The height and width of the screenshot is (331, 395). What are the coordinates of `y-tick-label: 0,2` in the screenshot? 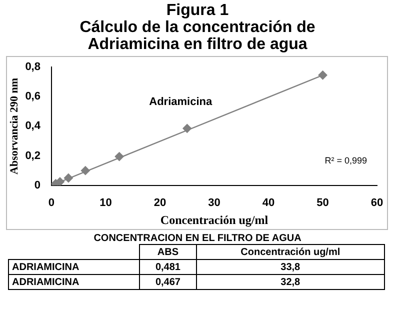 It's located at (32, 156).